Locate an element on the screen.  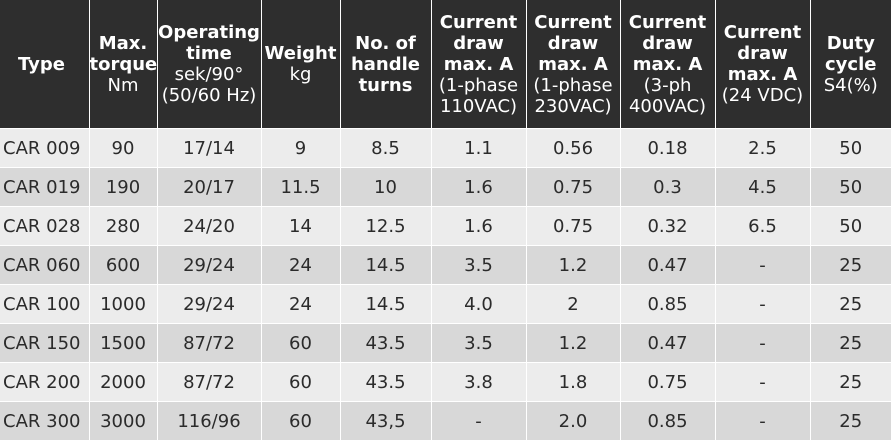
cell-handle-turns: 43,5 is located at coordinates (385, 421).